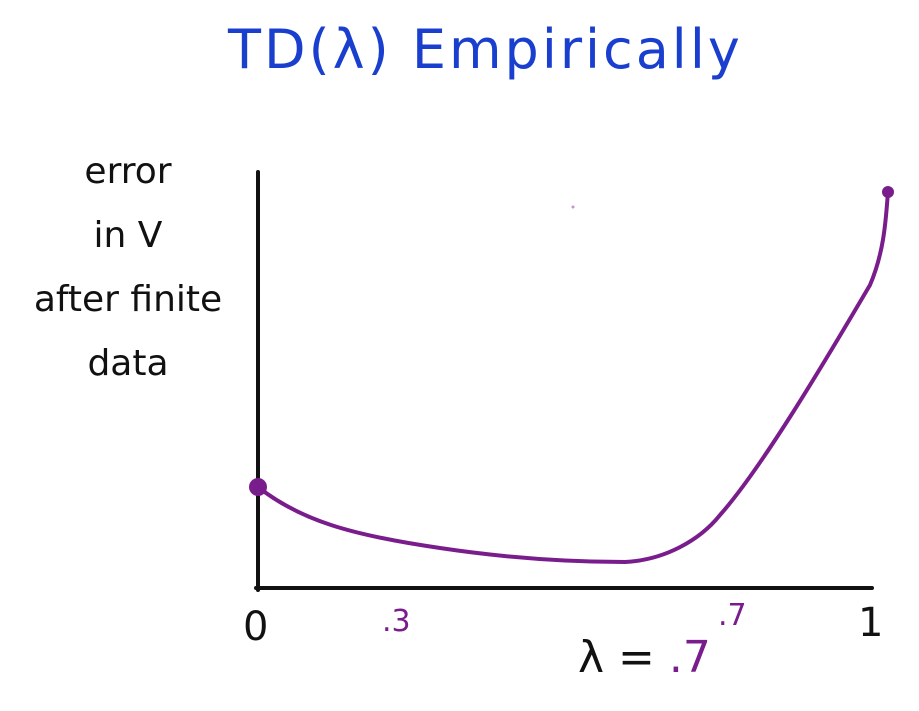 Image resolution: width=919 pixels, height=711 pixels. What do you see at coordinates (256, 627) in the screenshot?
I see `x-tick-0: 0` at bounding box center [256, 627].